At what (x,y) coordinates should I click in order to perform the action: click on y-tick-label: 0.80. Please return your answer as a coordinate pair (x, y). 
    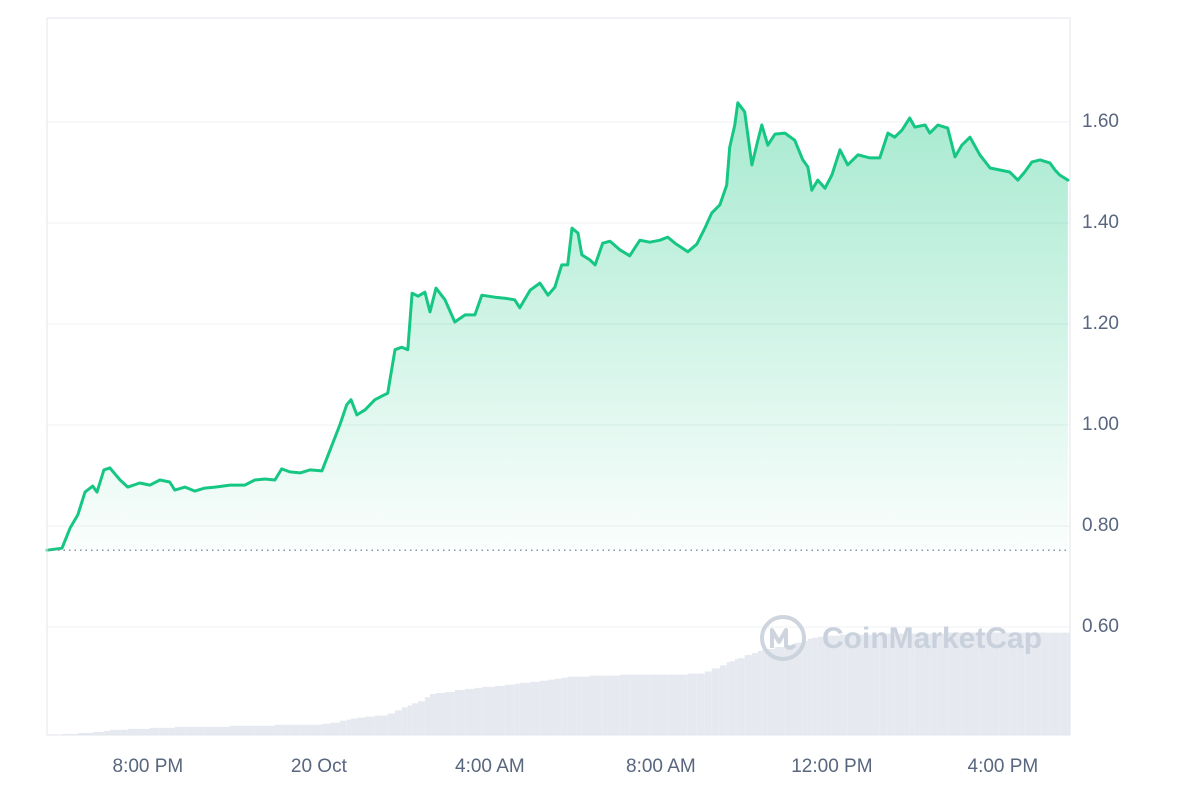
    Looking at the image, I should click on (1100, 525).